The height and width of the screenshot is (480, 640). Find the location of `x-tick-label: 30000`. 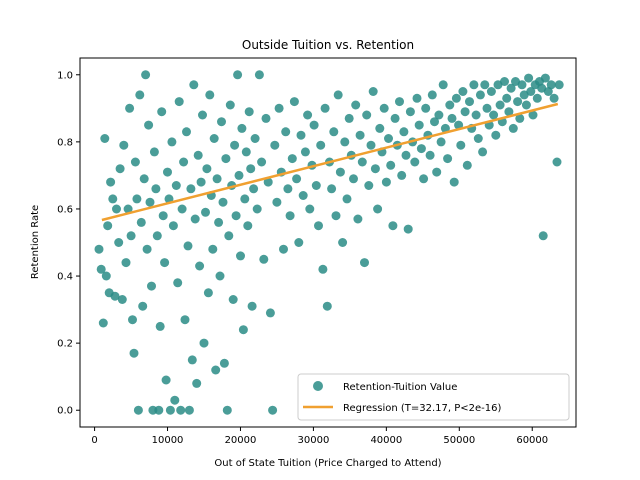

x-tick-label: 30000 is located at coordinates (314, 440).